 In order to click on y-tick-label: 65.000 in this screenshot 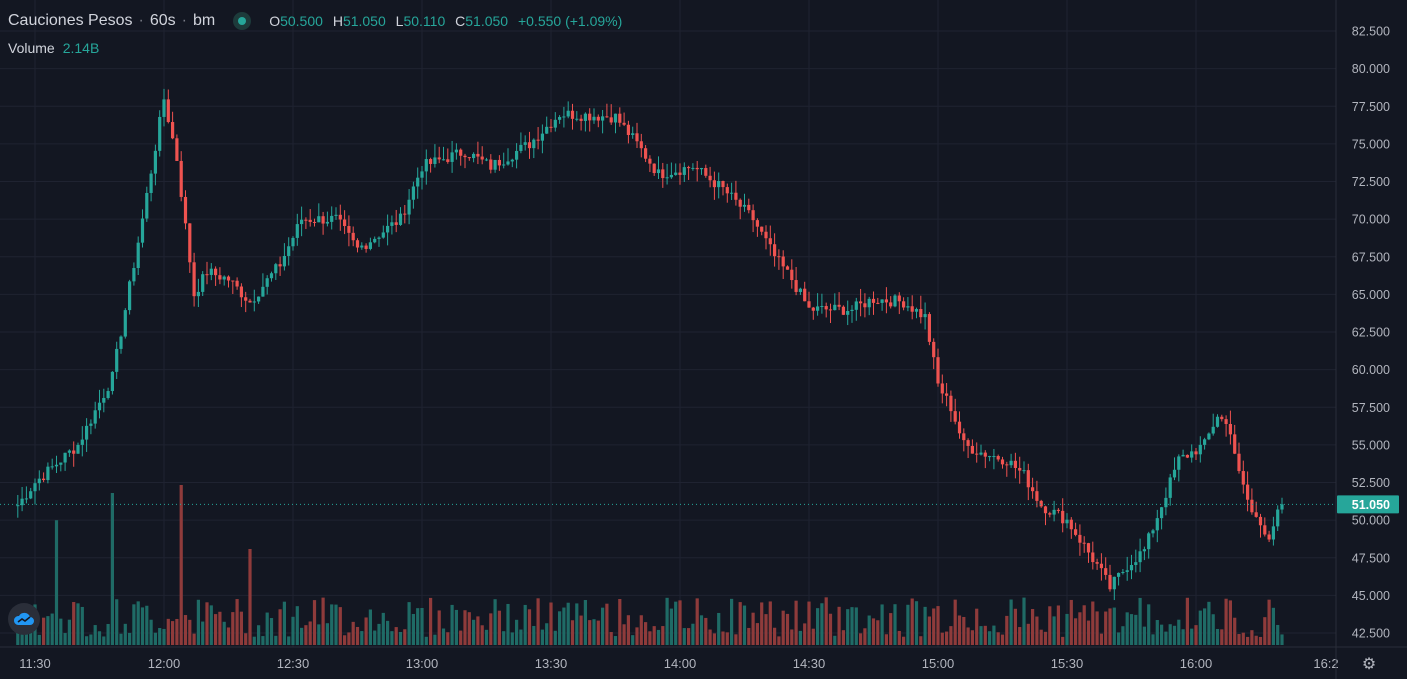, I will do `click(1371, 295)`.